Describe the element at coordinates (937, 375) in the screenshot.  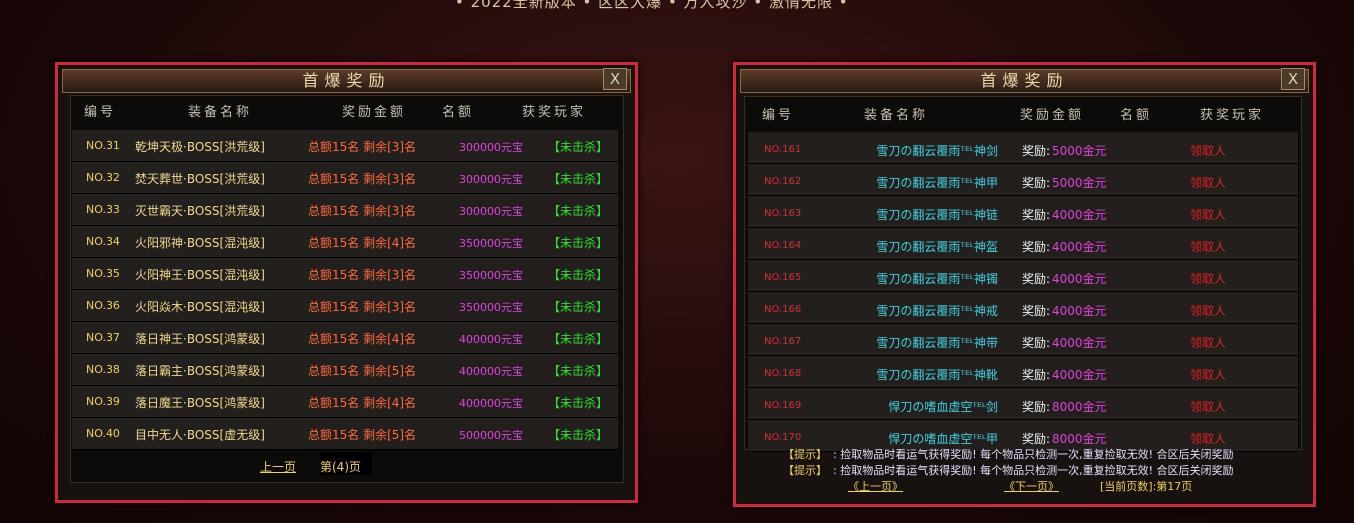
I see `item-name: 雪刀の翻云覆雨ᵀᴱᴸ神靴` at that location.